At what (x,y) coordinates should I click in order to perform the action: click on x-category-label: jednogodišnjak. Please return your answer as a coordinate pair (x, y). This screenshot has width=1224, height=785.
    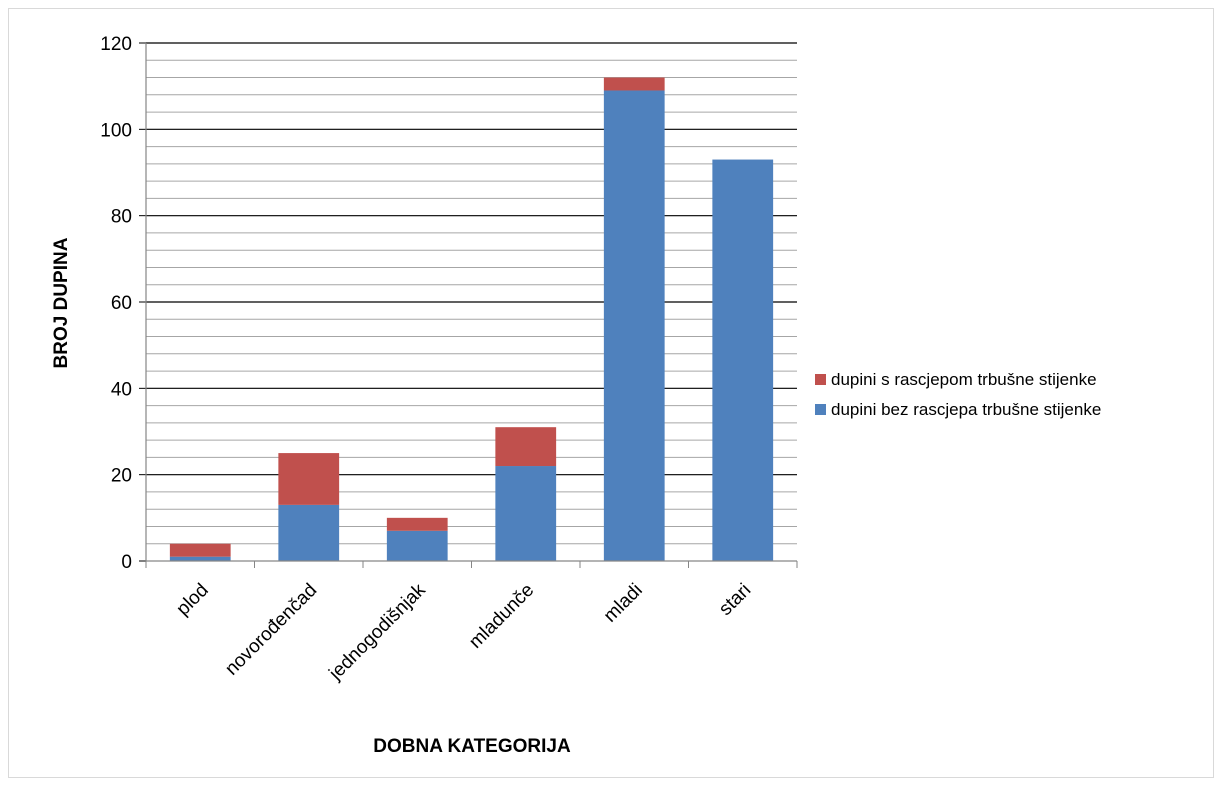
    Looking at the image, I should click on (378, 632).